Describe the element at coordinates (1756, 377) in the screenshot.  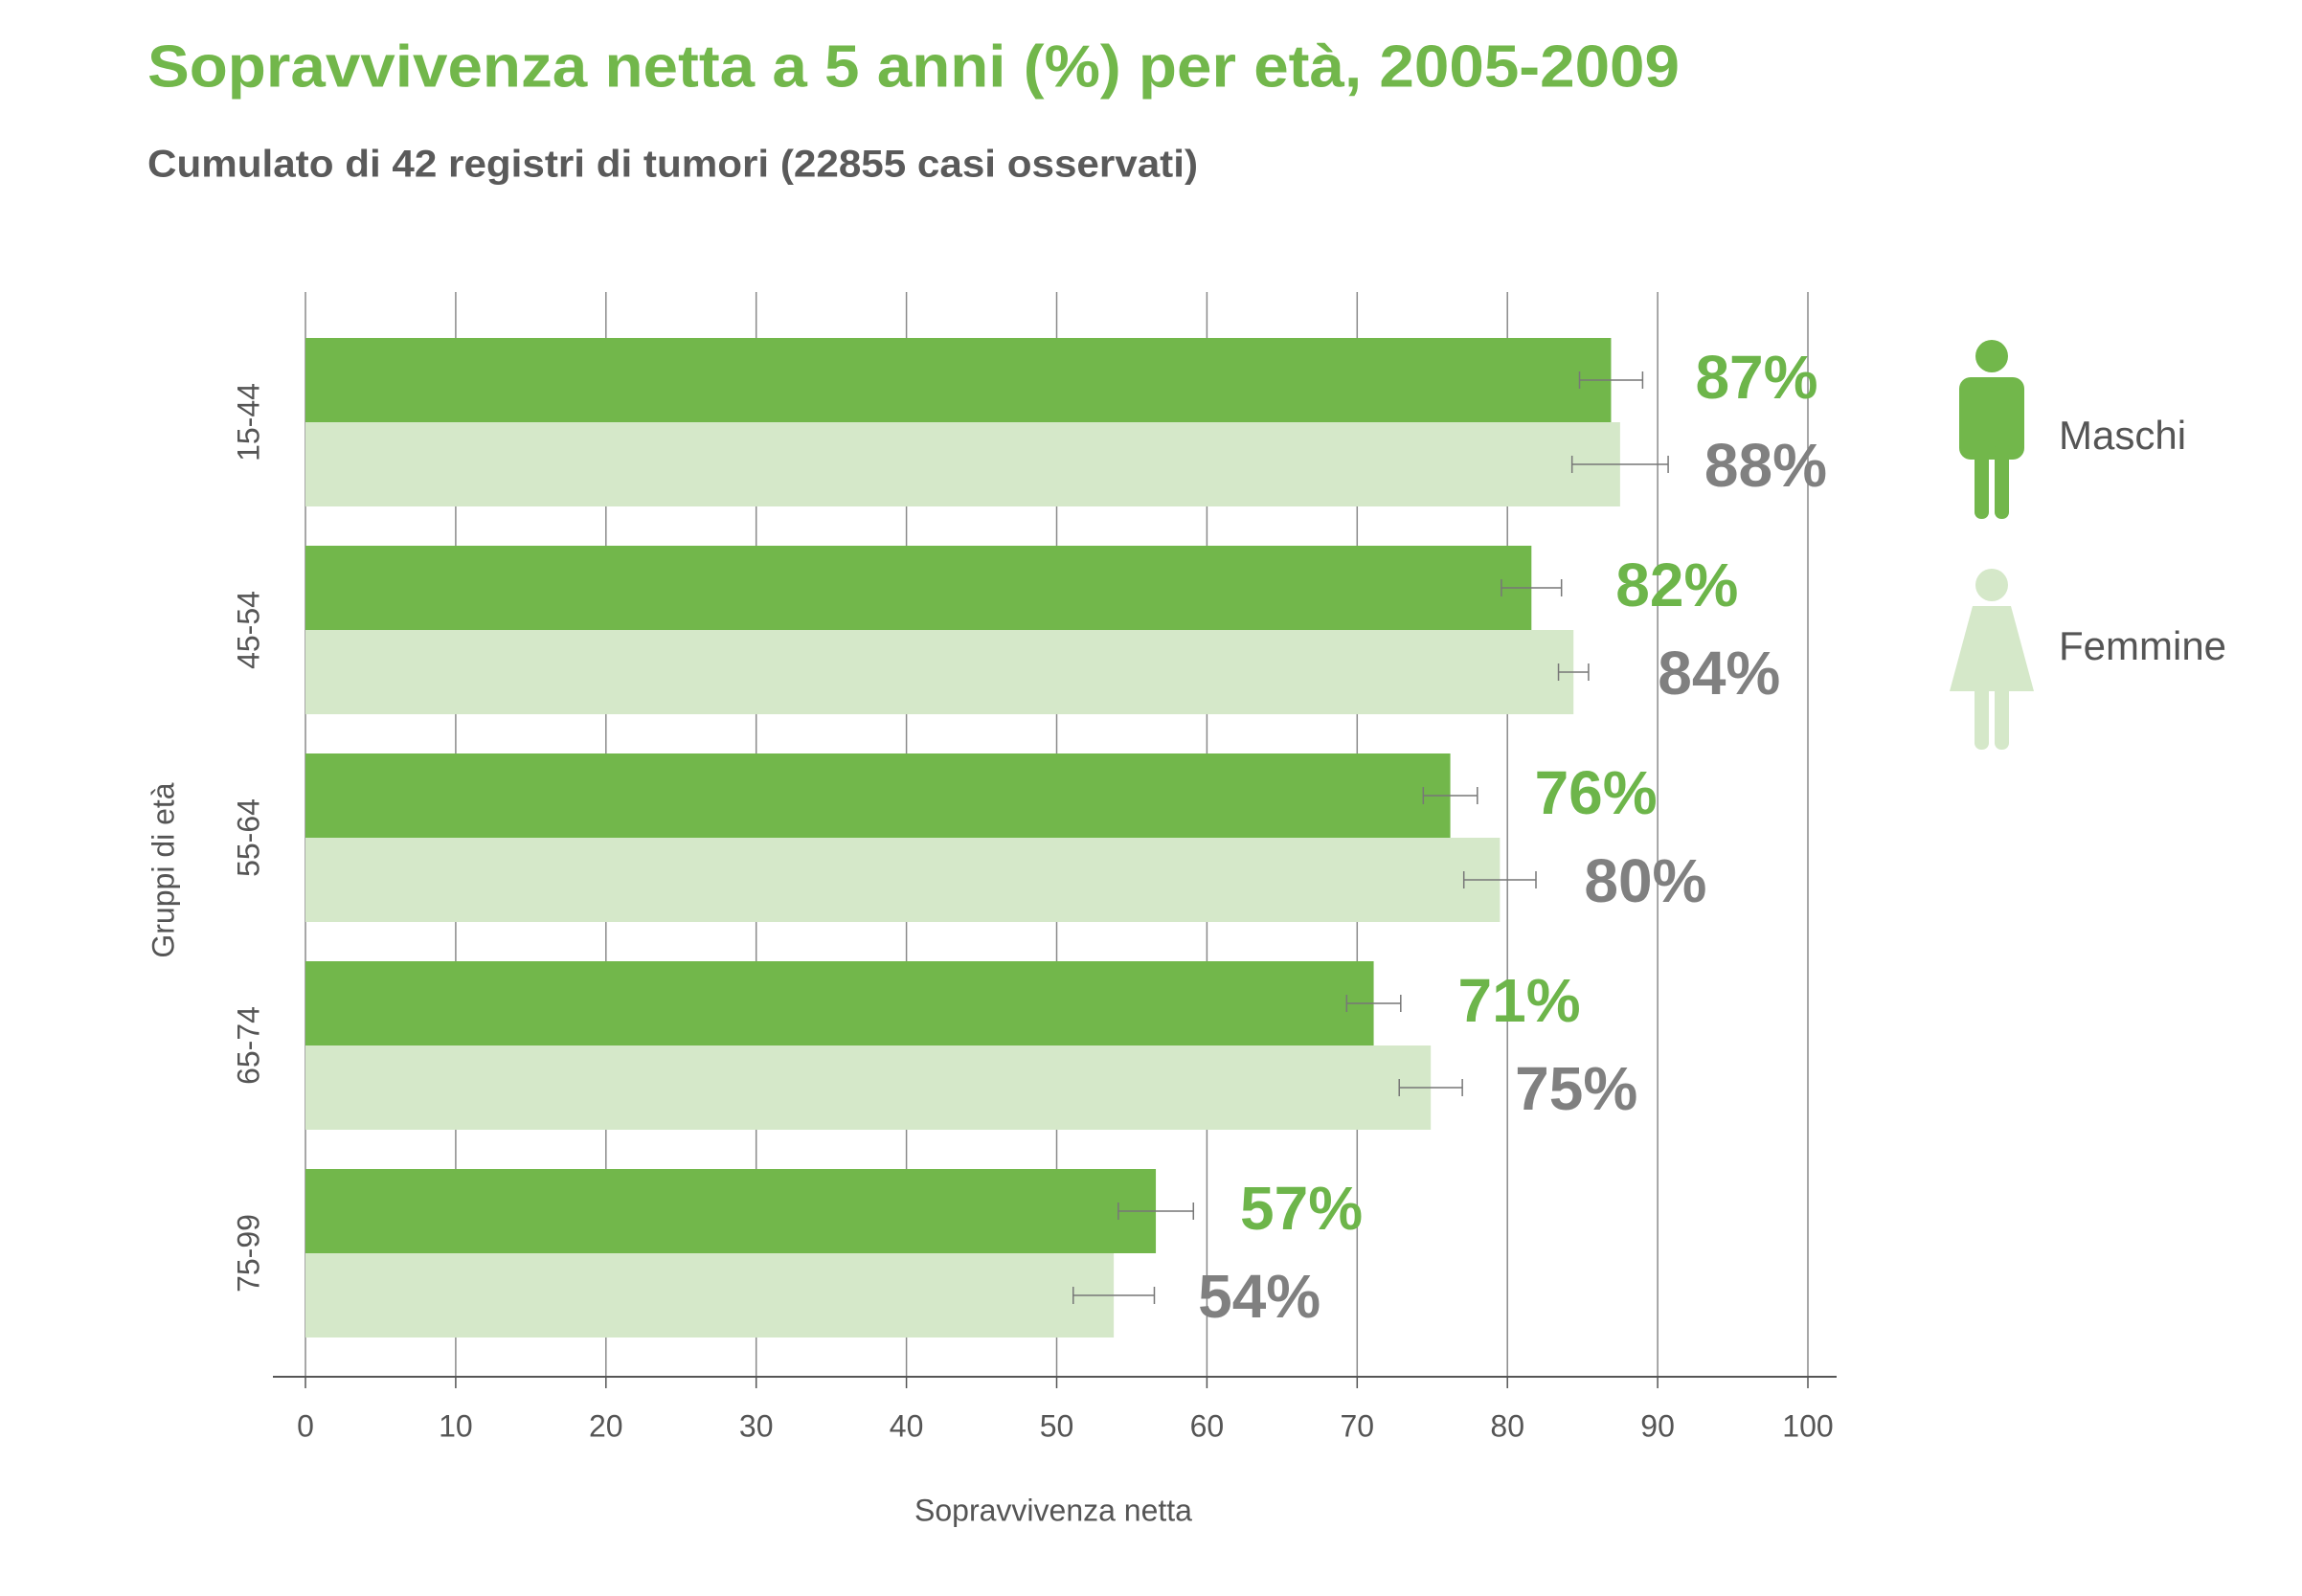
I see `value-label: 87%` at that location.